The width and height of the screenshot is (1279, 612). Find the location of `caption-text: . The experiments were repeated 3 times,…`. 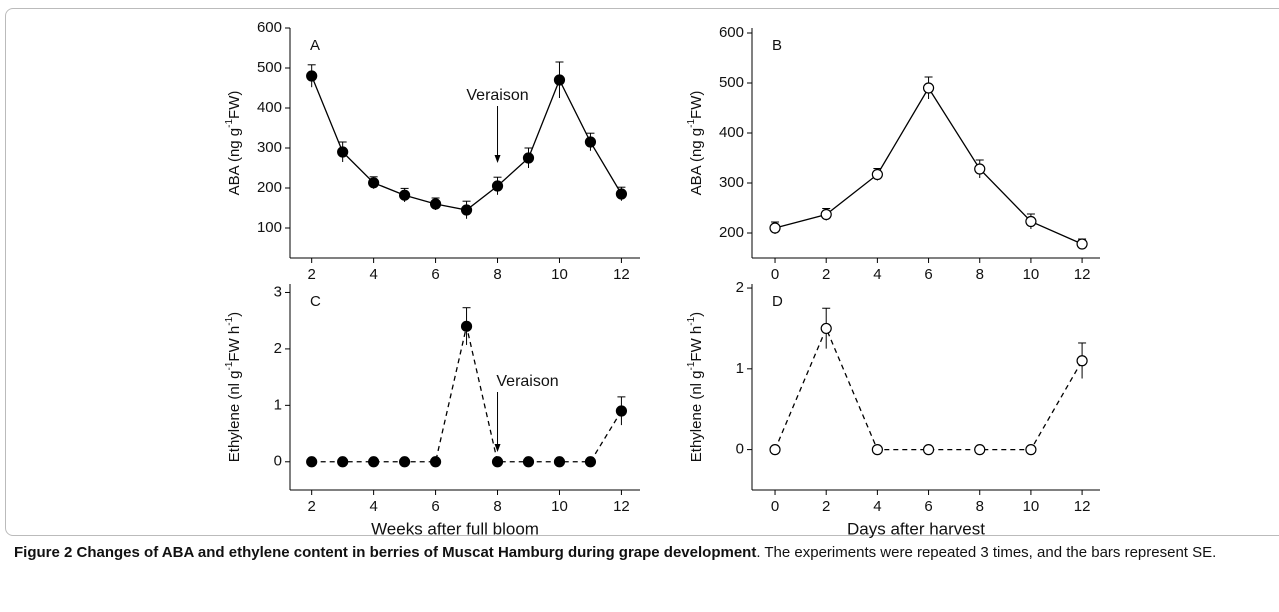

caption-text: . The experiments were repeated 3 times,… is located at coordinates (986, 552).